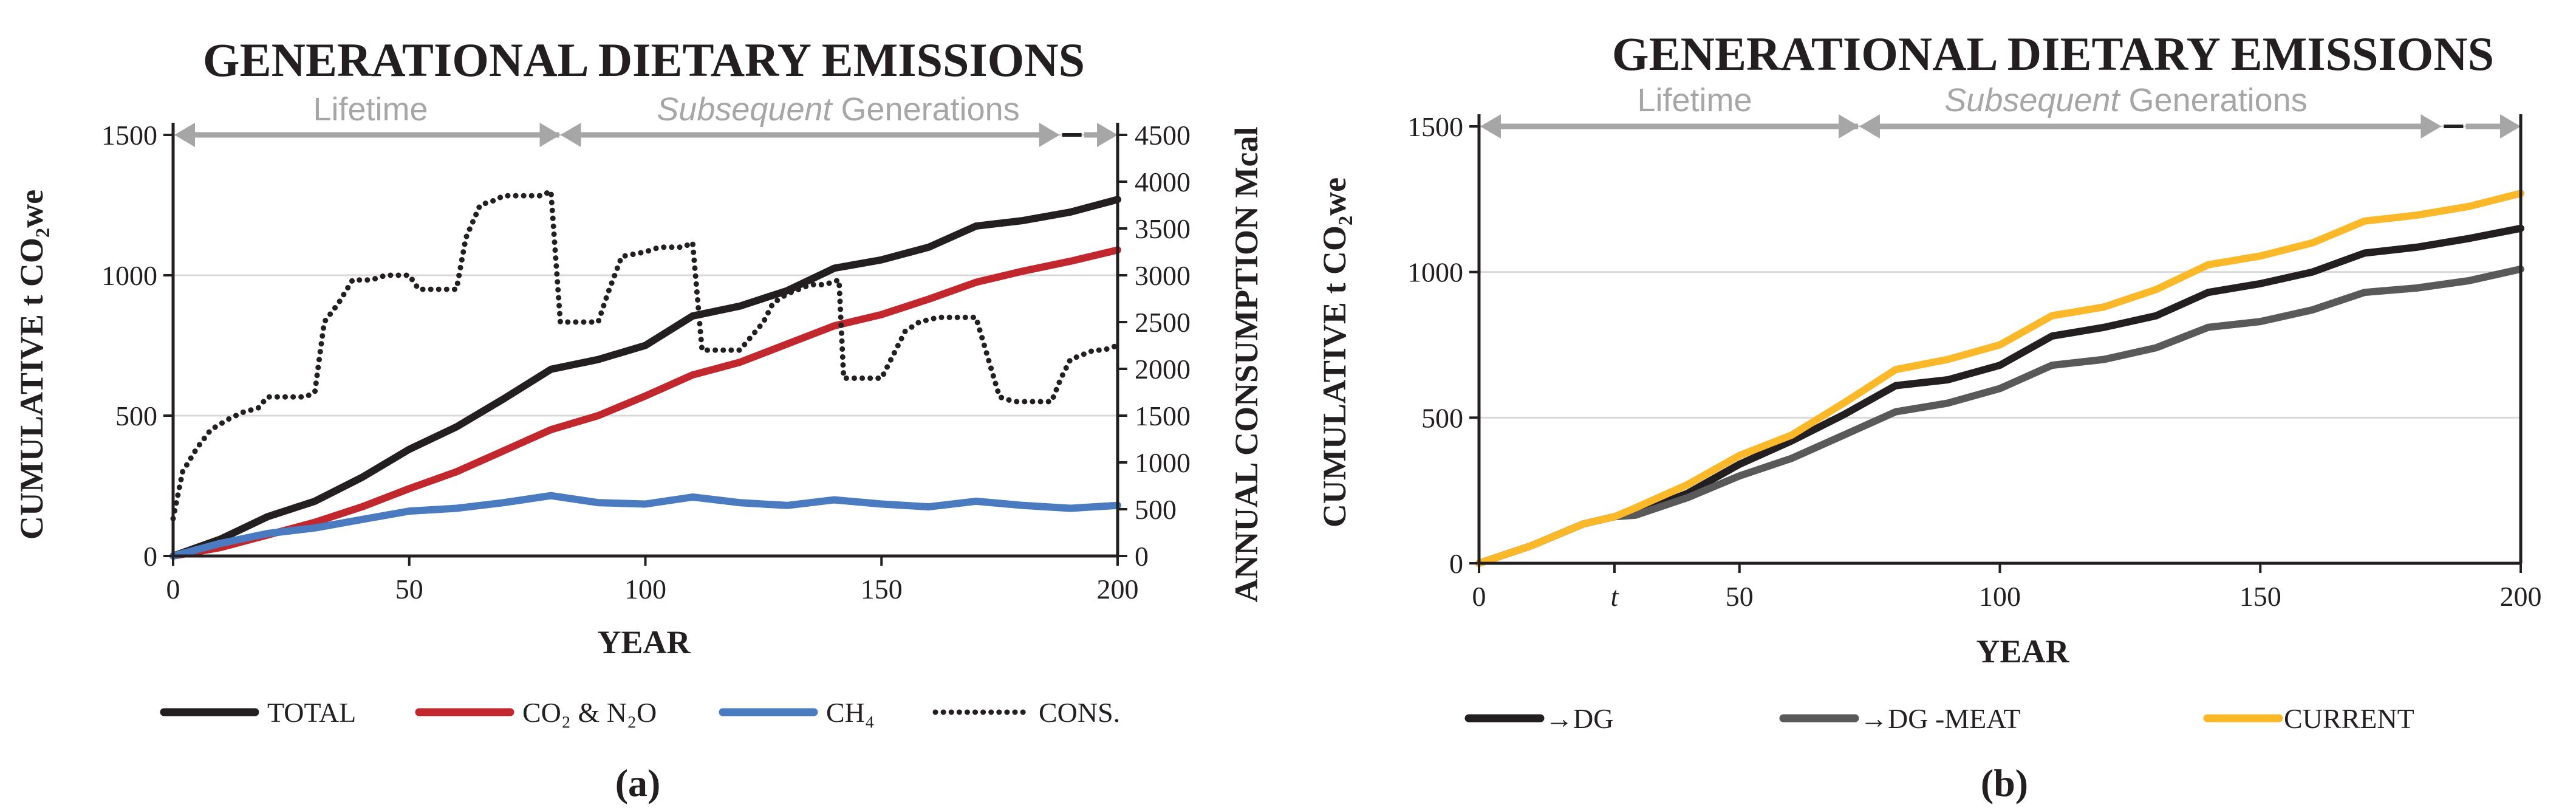 This screenshot has height=810, width=2576. What do you see at coordinates (2022, 652) in the screenshot?
I see `chart-b-x-axis-label: YEAR` at bounding box center [2022, 652].